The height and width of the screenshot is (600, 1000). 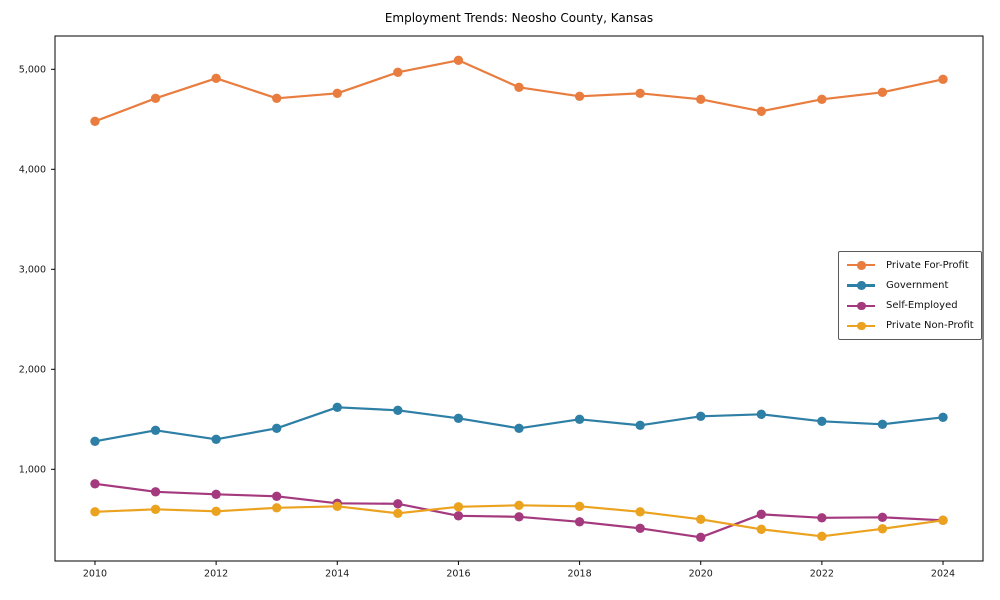 What do you see at coordinates (822, 574) in the screenshot?
I see `x-tick-label: 2022` at bounding box center [822, 574].